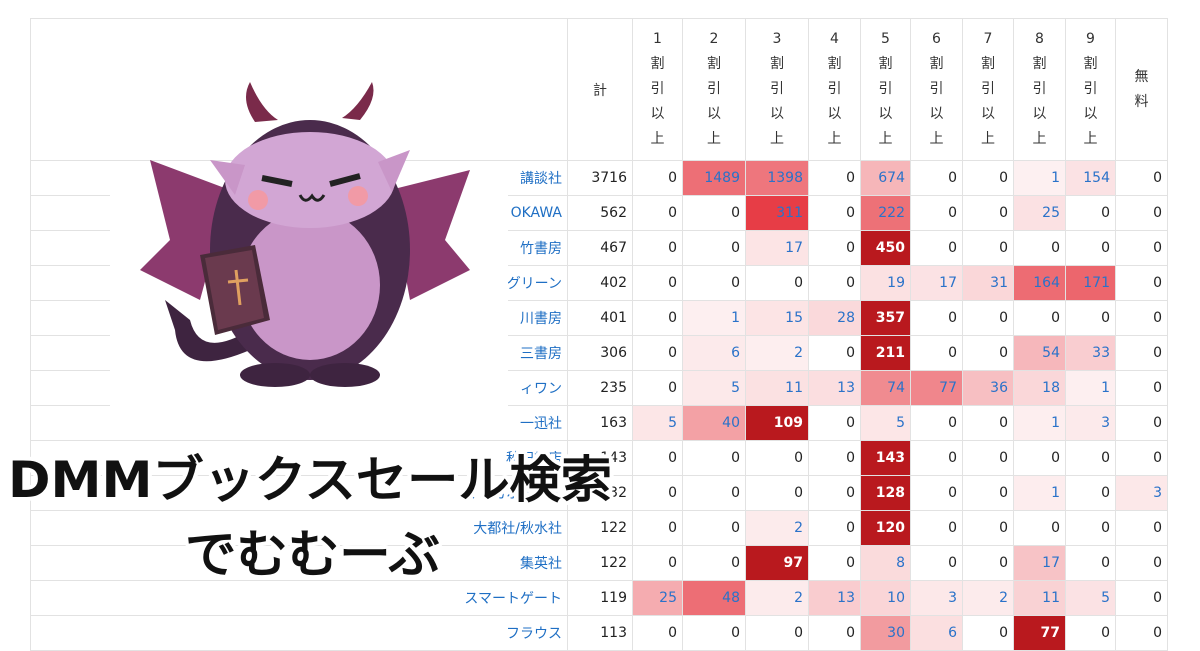 The width and height of the screenshot is (1200, 651). What do you see at coordinates (541, 179) in the screenshot?
I see `publisher-link: 講談社` at bounding box center [541, 179].